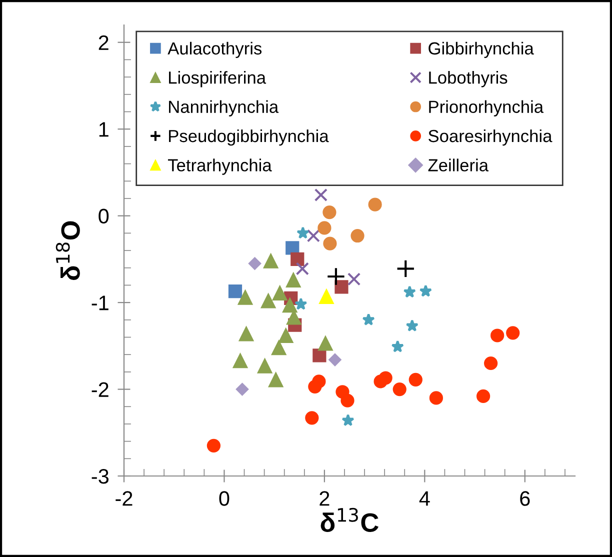  I want to click on x-axis-title: δ$^{13}$C, so click(349, 520).